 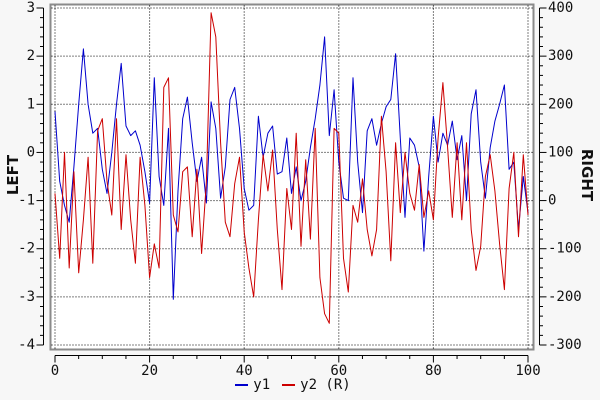 What do you see at coordinates (149, 371) in the screenshot?
I see `x-axis-tick-label: 20` at bounding box center [149, 371].